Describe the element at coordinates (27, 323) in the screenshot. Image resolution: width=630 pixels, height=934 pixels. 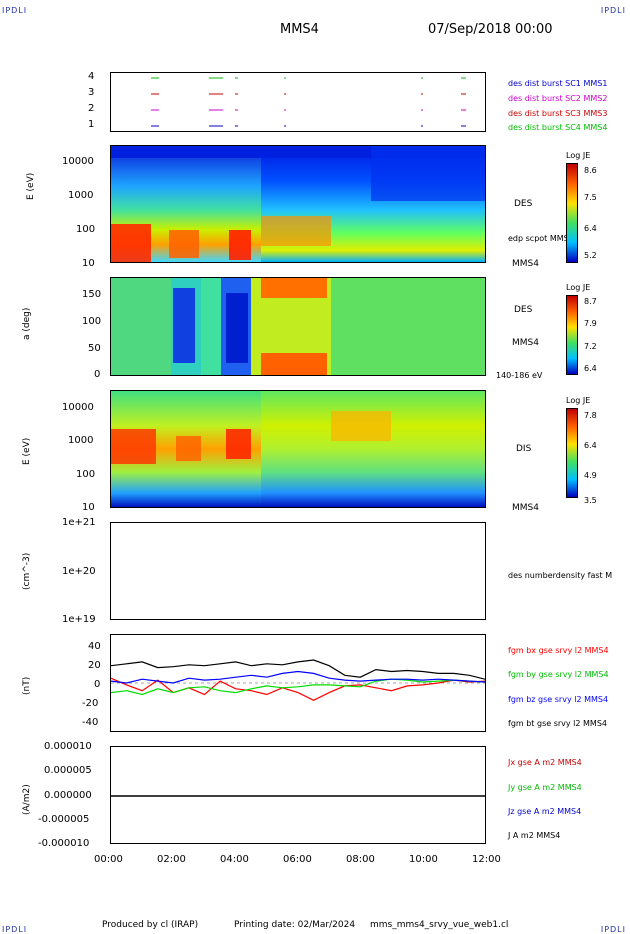
I see `des-pitch-ylabel: a (deg)` at that location.